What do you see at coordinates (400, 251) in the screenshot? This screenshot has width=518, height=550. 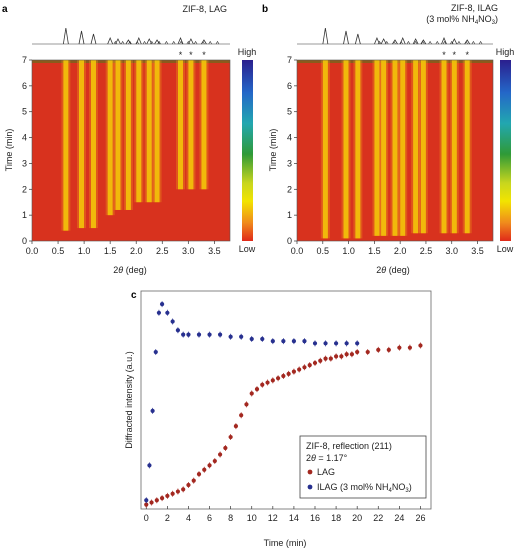 I see `x-tick-label: 2.0` at bounding box center [400, 251].